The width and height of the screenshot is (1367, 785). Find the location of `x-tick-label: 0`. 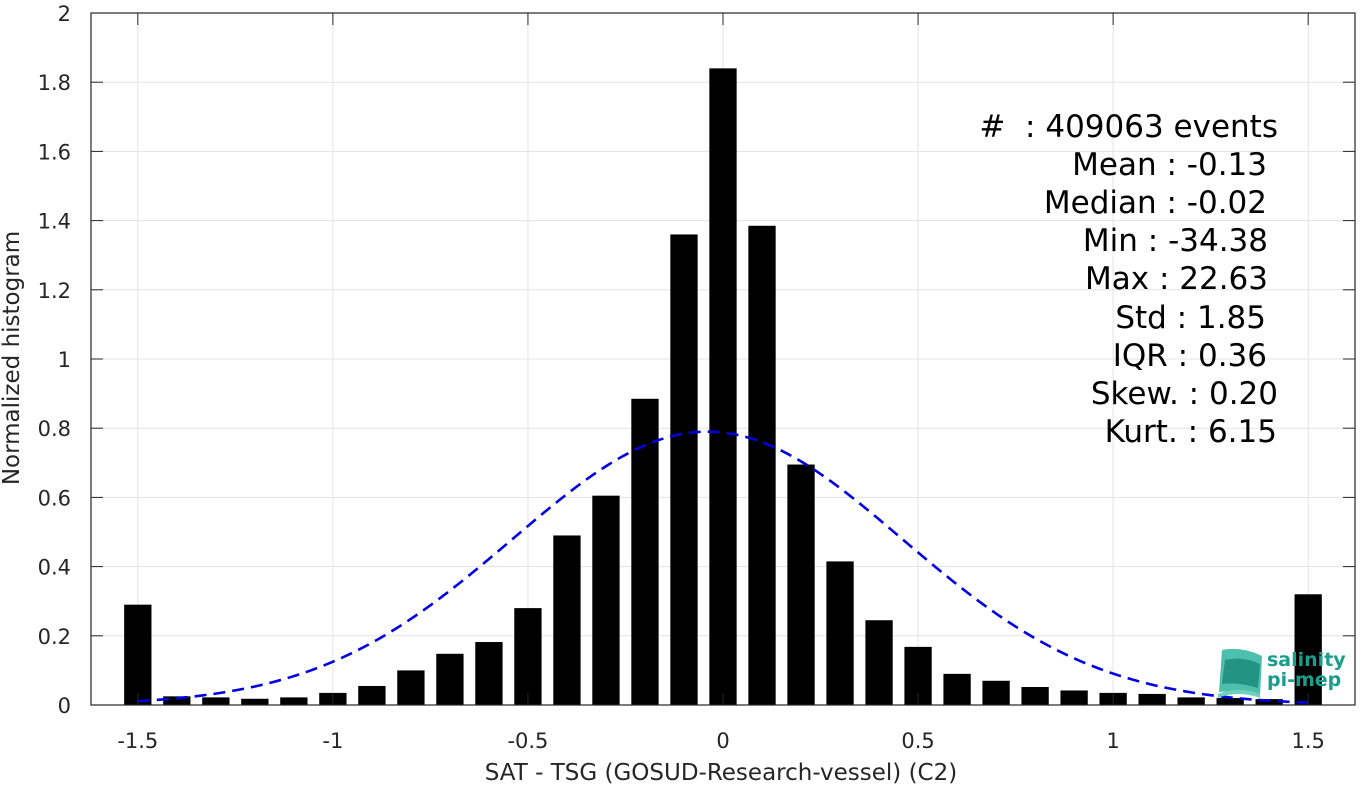

x-tick-label: 0 is located at coordinates (722, 741).